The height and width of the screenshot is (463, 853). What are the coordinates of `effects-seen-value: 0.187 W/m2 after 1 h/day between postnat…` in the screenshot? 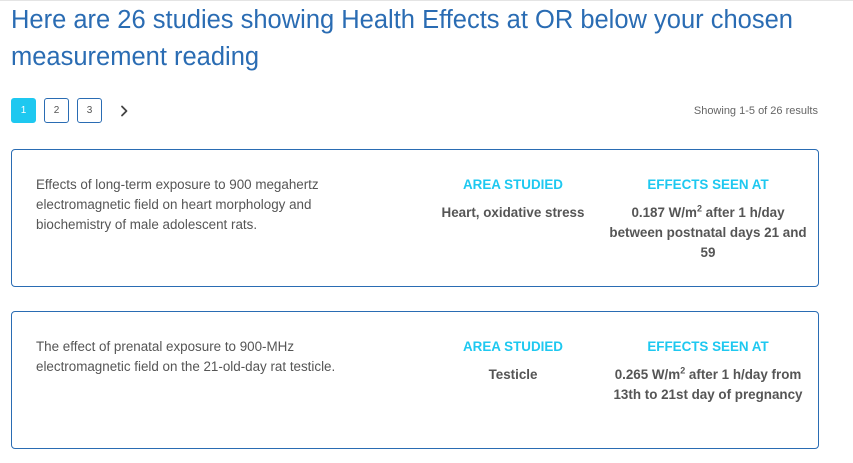 It's located at (708, 233).